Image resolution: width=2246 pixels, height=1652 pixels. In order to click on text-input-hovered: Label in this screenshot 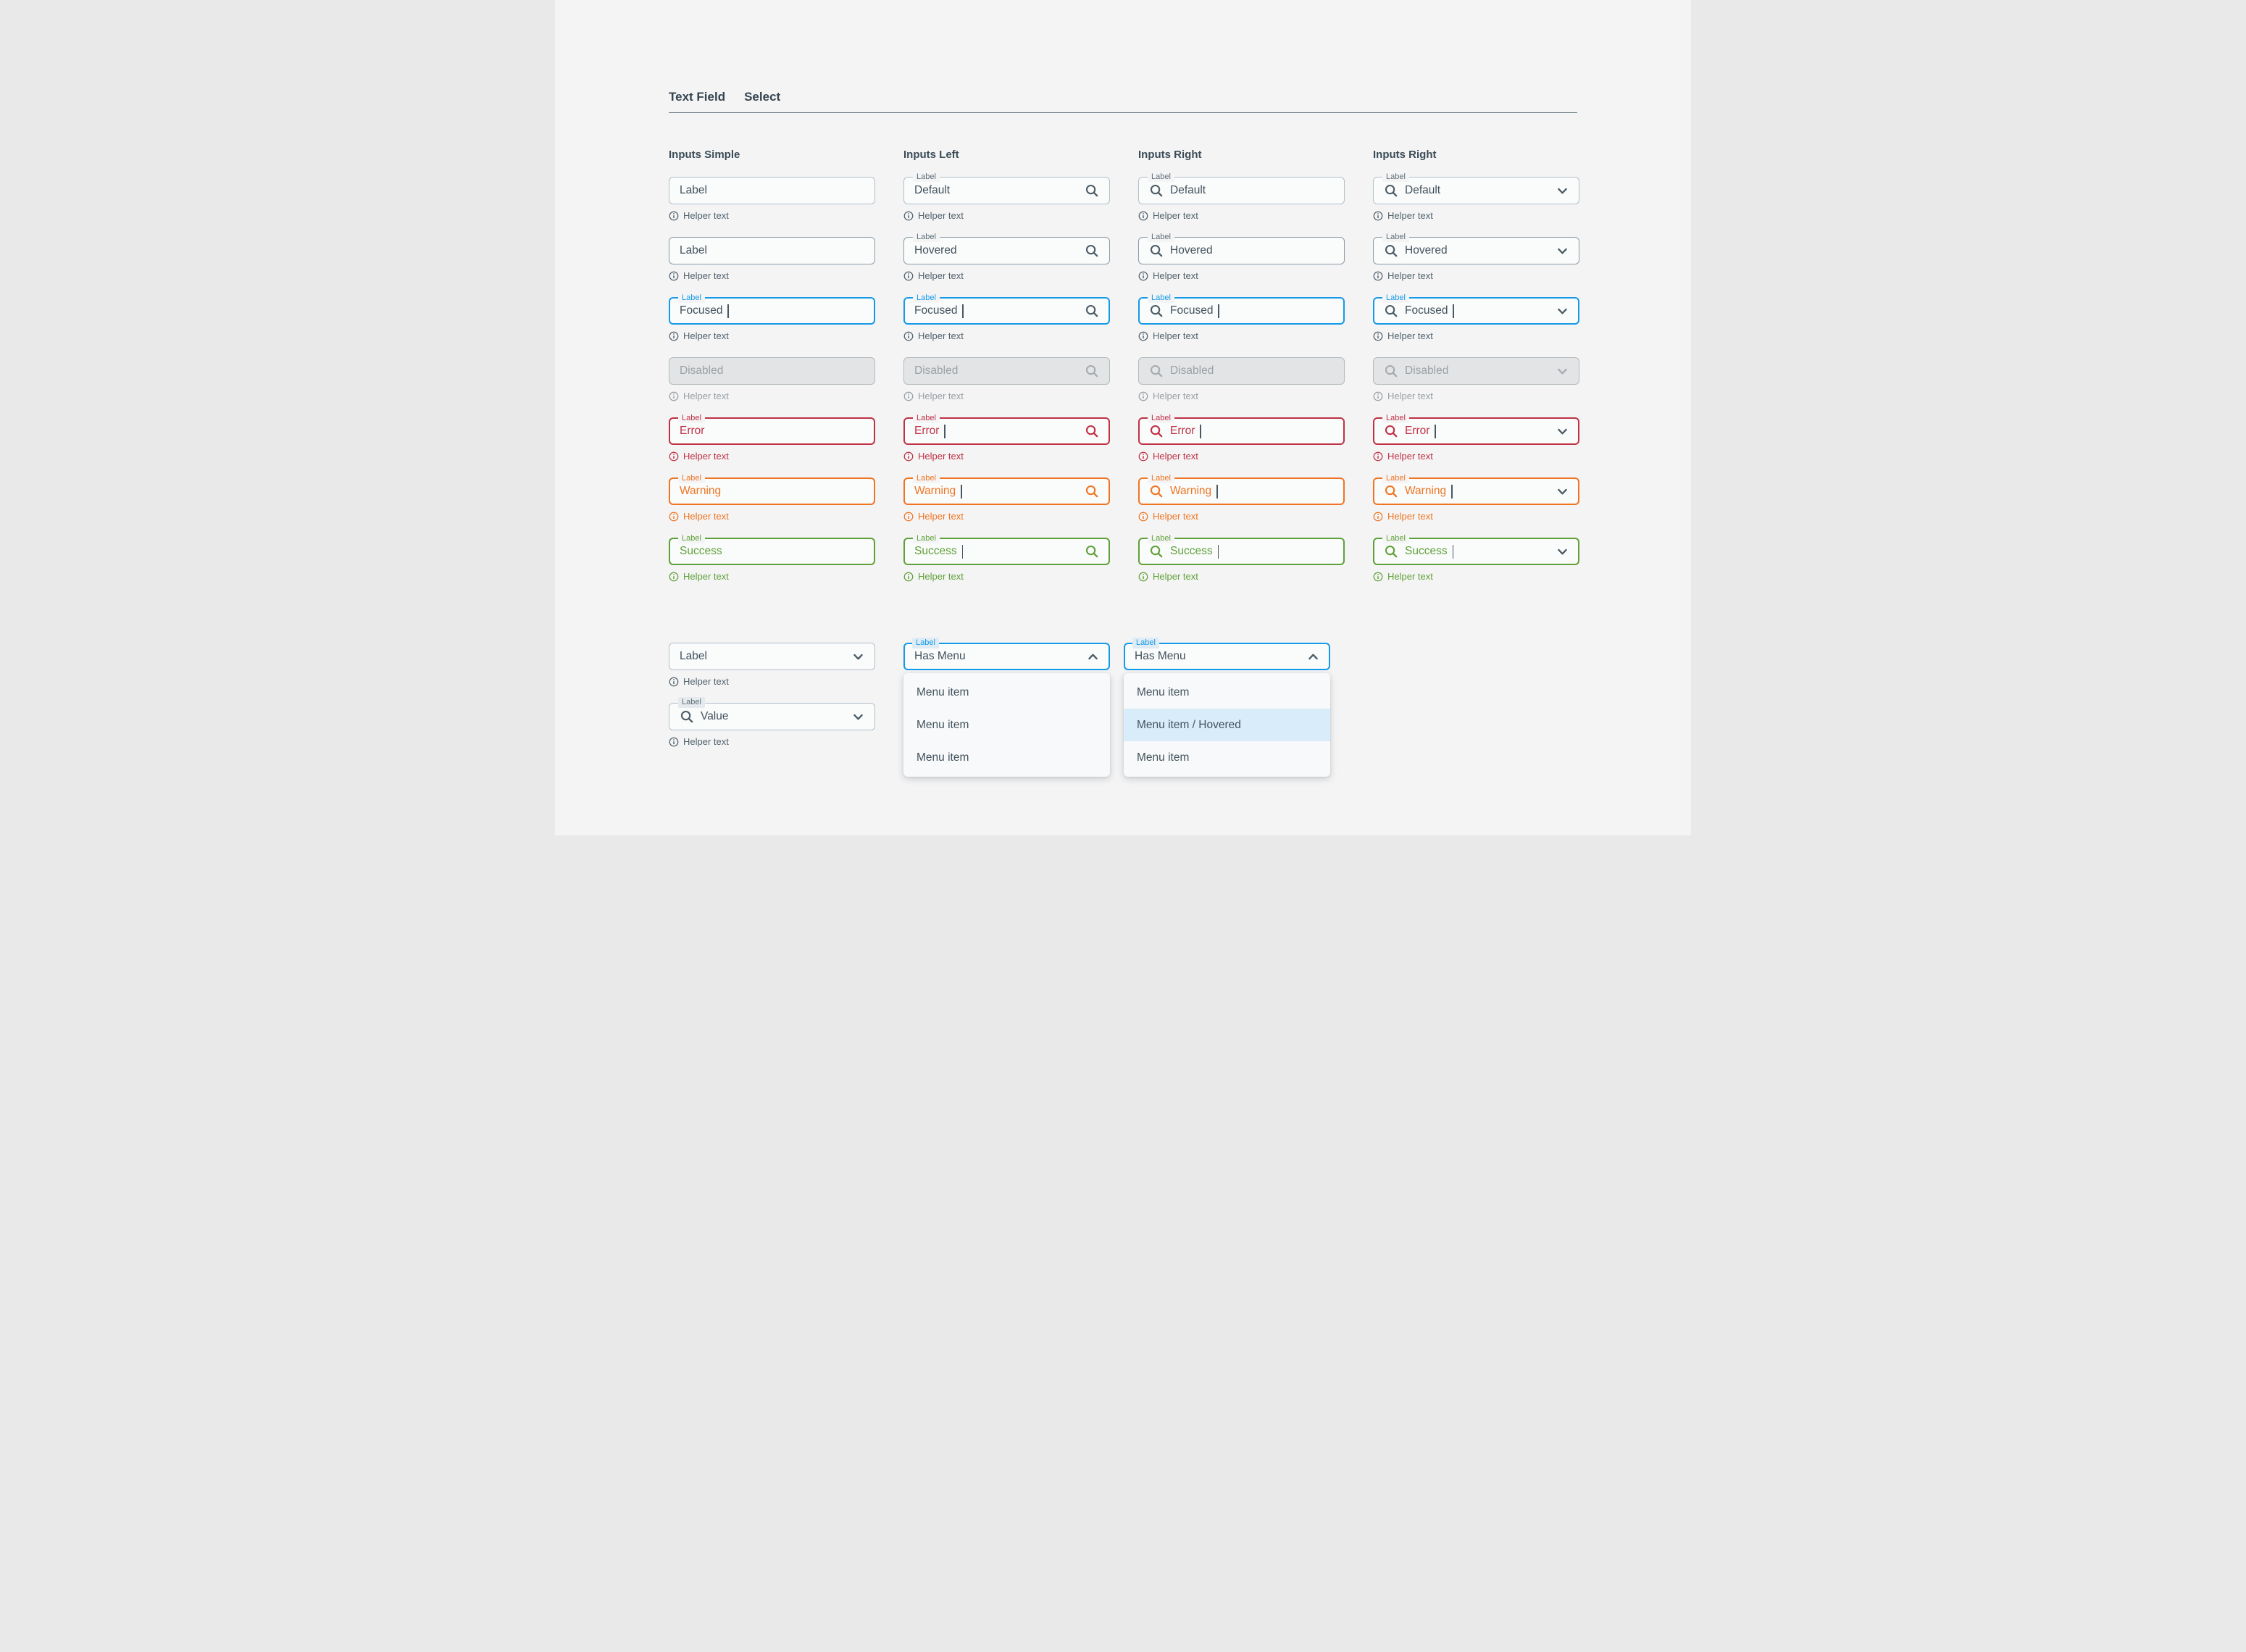, I will do `click(772, 250)`.